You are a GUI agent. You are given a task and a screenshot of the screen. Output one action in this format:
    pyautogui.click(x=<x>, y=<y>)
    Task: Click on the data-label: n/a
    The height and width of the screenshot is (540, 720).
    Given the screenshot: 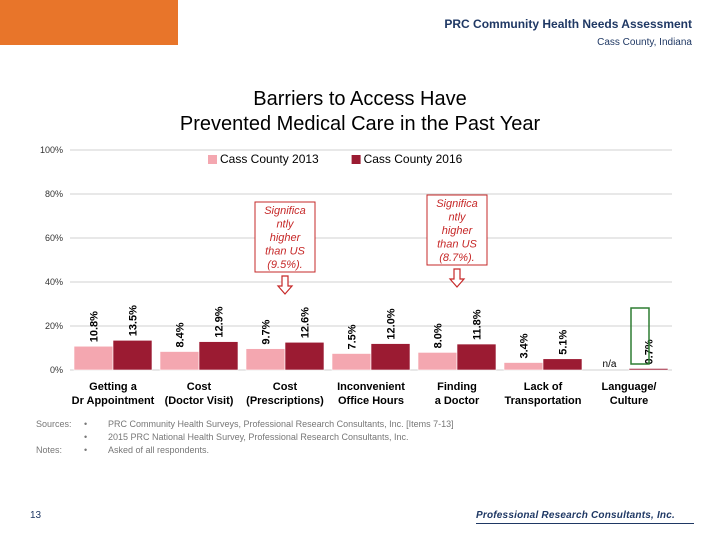 What is the action you would take?
    pyautogui.click(x=610, y=364)
    